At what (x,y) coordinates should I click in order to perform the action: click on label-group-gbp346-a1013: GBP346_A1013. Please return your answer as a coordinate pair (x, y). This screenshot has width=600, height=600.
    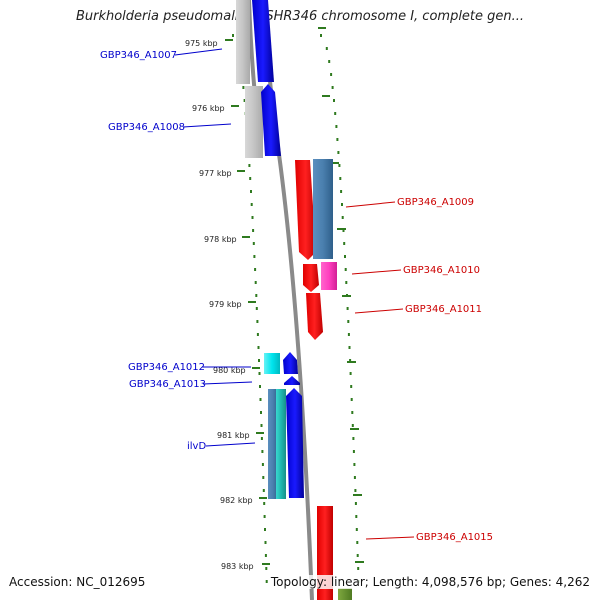
    Looking at the image, I should click on (191, 384).